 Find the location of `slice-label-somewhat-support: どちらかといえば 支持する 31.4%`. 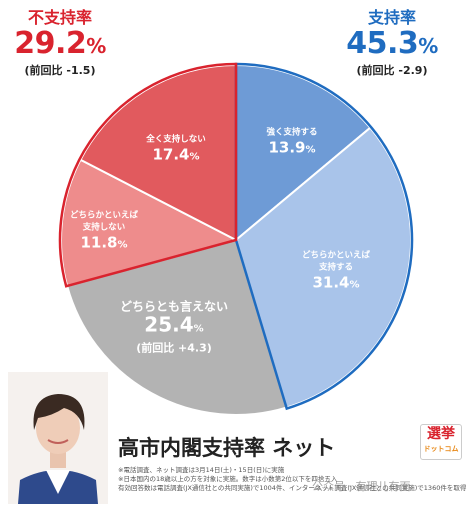

slice-label-somewhat-support: どちらかといえば 支持する 31.4% is located at coordinates (336, 271).